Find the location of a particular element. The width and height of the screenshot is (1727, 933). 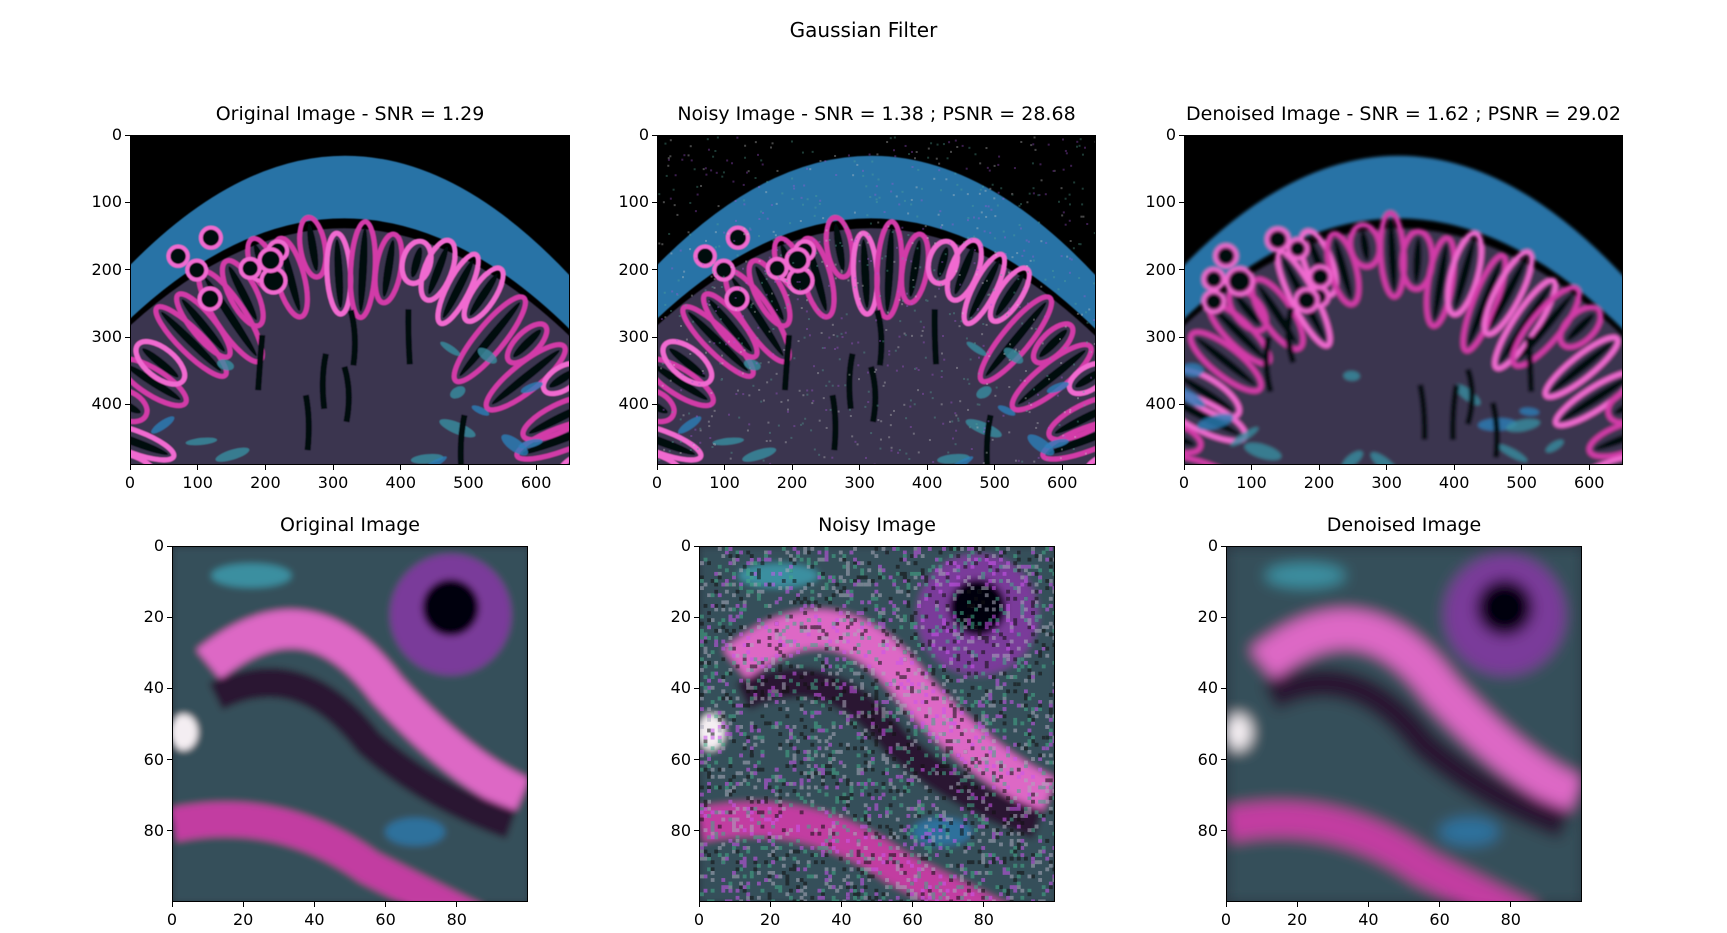

x-tick-label: 400 is located at coordinates (1454, 482).